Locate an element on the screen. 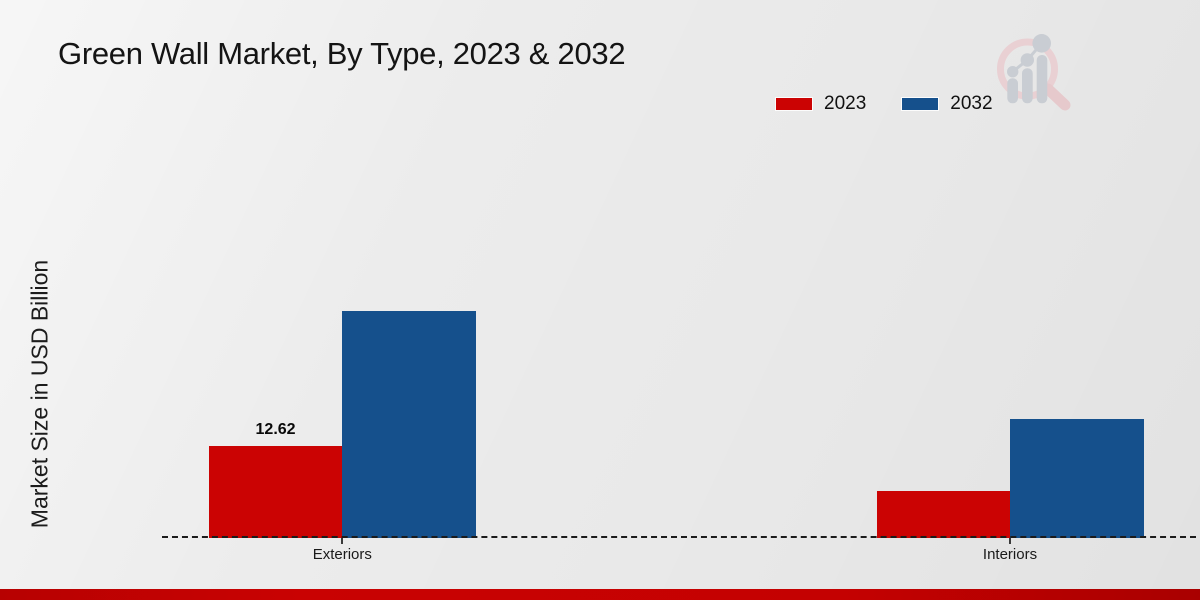 The image size is (1200, 600). legend-swatch-2032 is located at coordinates (920, 103).